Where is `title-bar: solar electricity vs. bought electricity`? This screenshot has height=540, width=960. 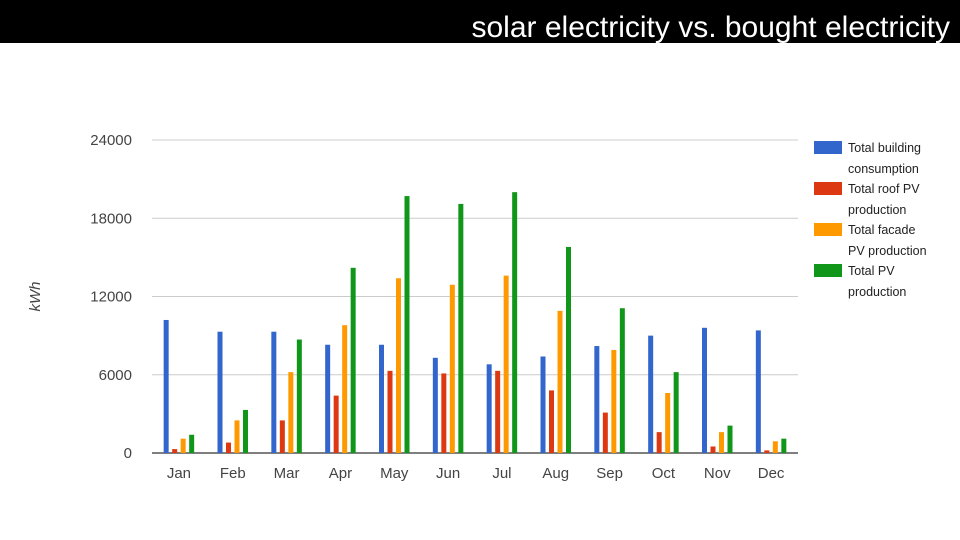
title-bar: solar electricity vs. bought electricity is located at coordinates (480, 22).